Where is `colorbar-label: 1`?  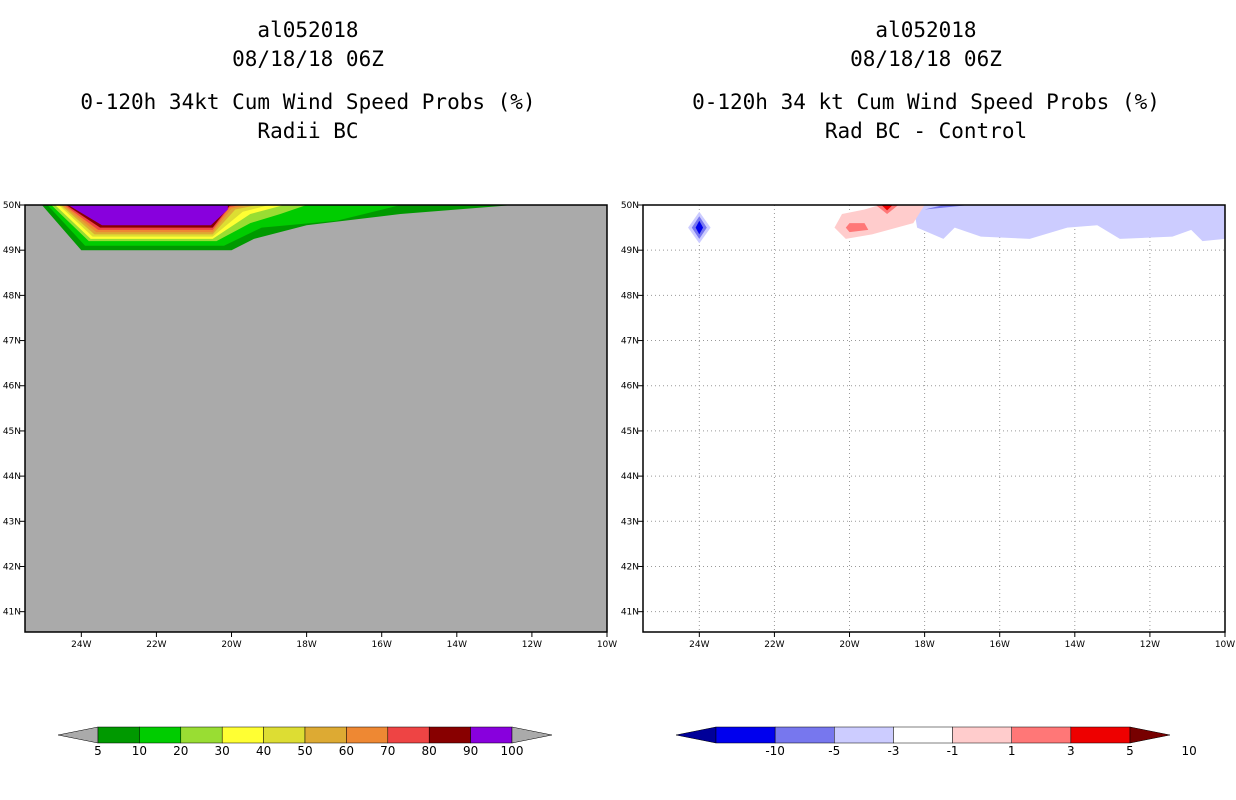
colorbar-label: 1 is located at coordinates (1012, 751).